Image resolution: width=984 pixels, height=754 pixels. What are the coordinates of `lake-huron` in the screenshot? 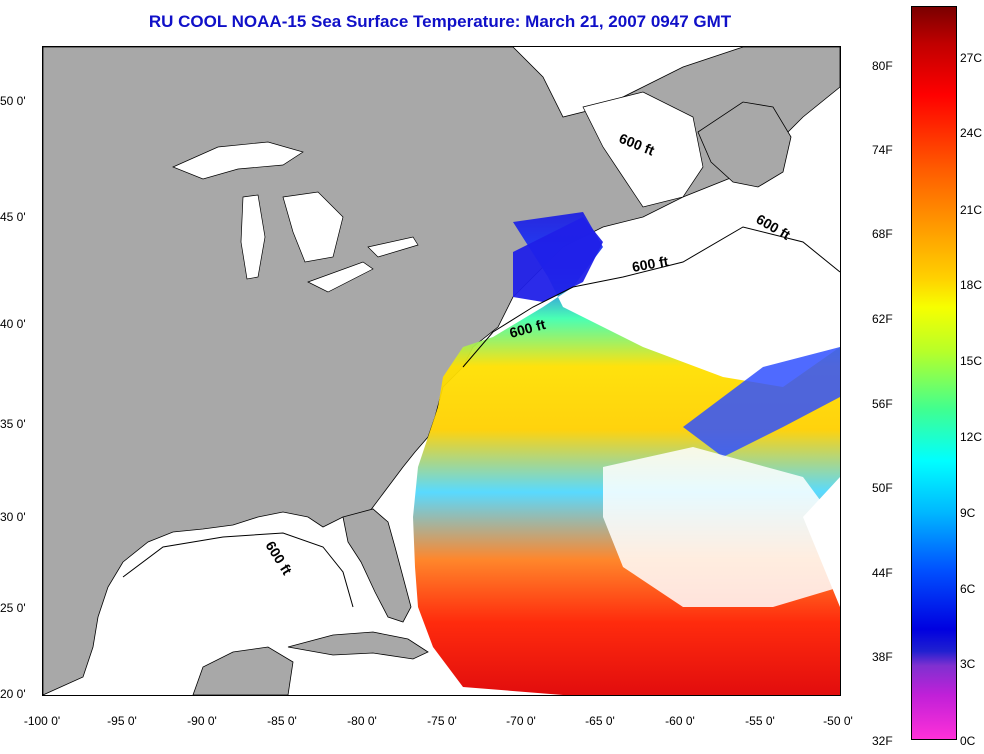 It's located at (313, 227).